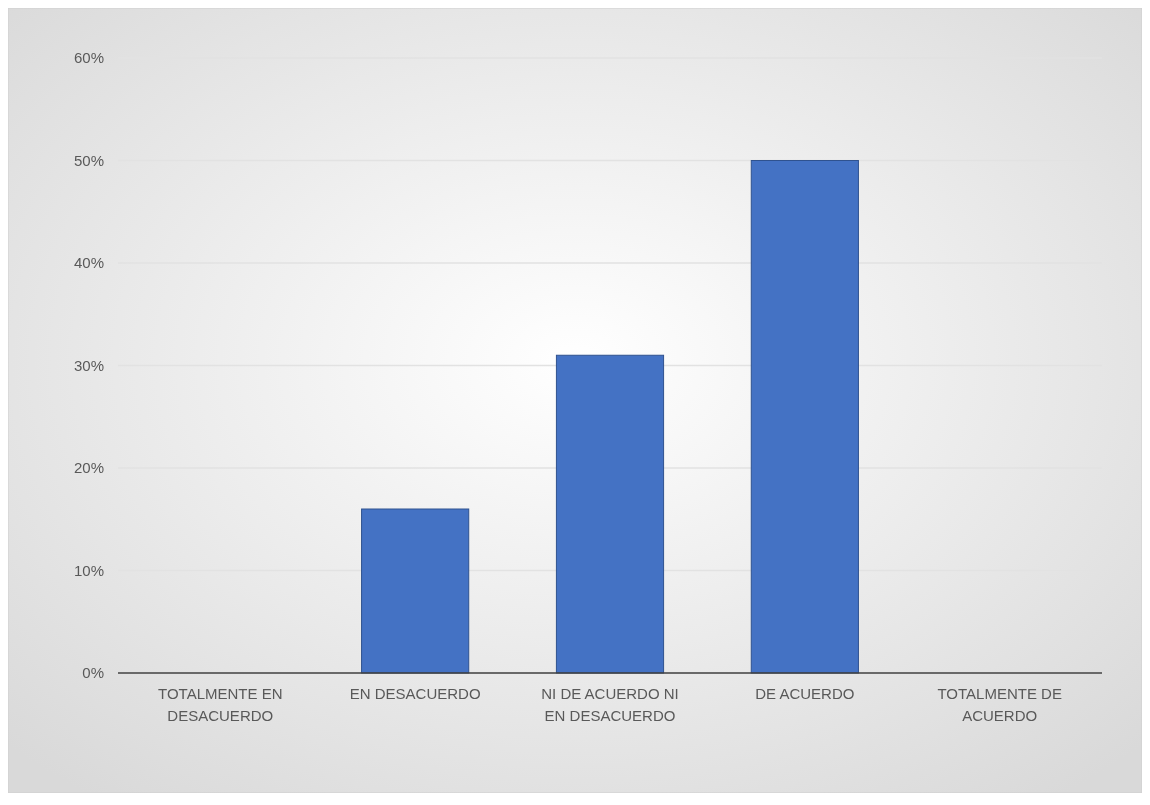 The height and width of the screenshot is (805, 1150). What do you see at coordinates (93, 673) in the screenshot?
I see `y-tick-label: 0%` at bounding box center [93, 673].